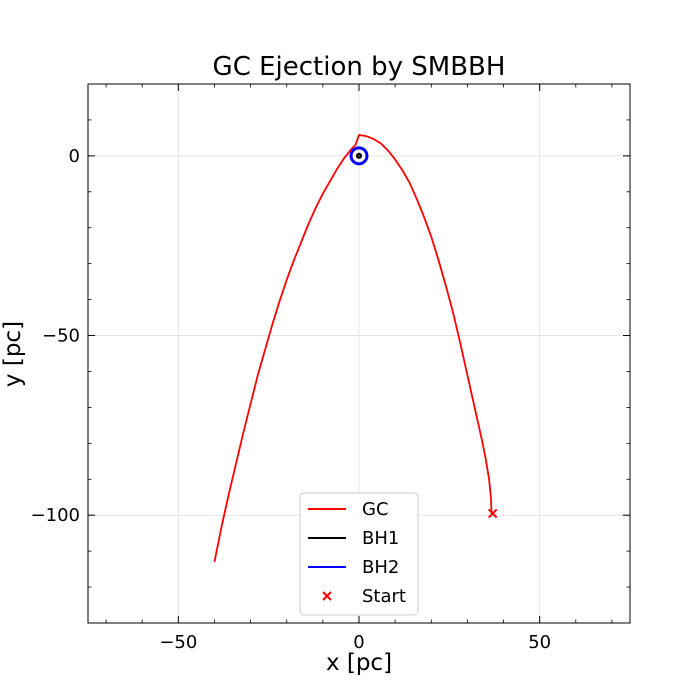  I want to click on x-axis-label: x [pc], so click(359, 663).